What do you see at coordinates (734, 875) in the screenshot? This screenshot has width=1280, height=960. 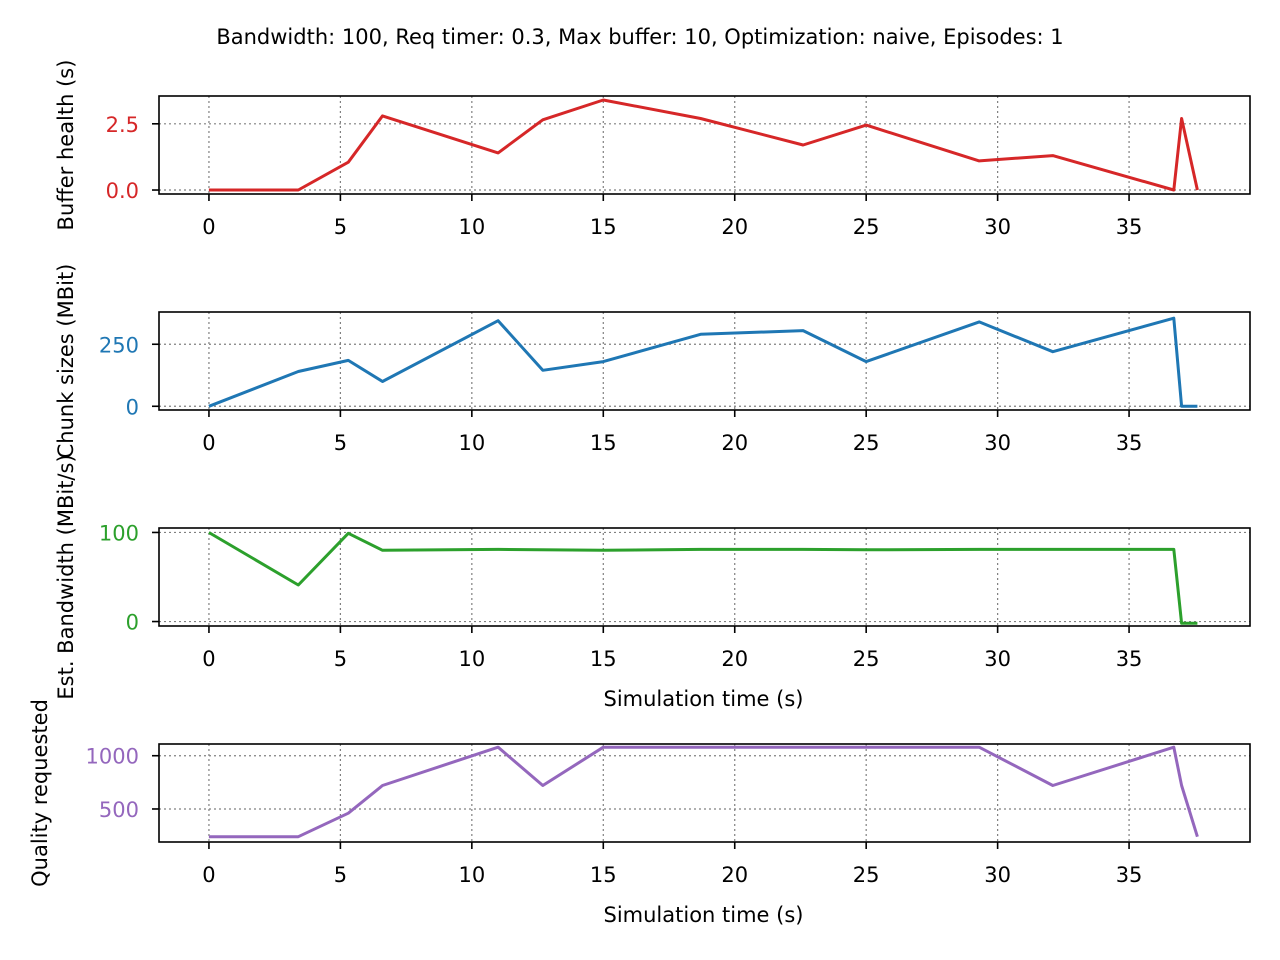 I see `quality-requested-xtick-label-4: 20` at bounding box center [734, 875].